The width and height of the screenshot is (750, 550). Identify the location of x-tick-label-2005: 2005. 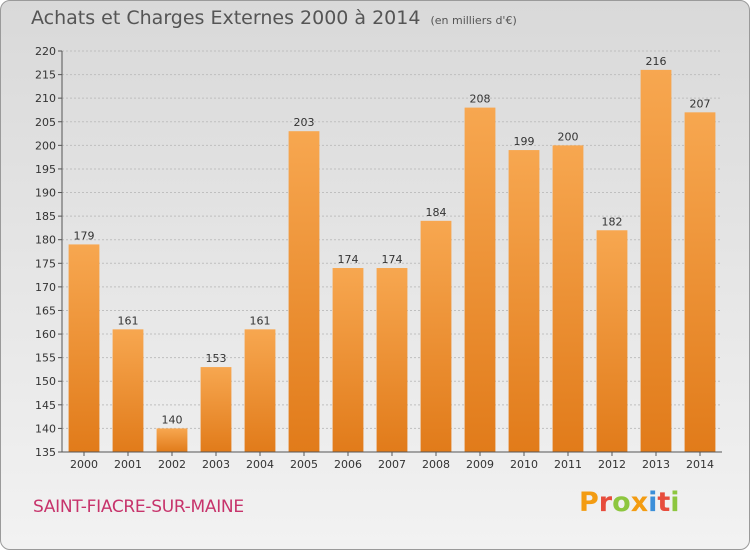
(304, 464).